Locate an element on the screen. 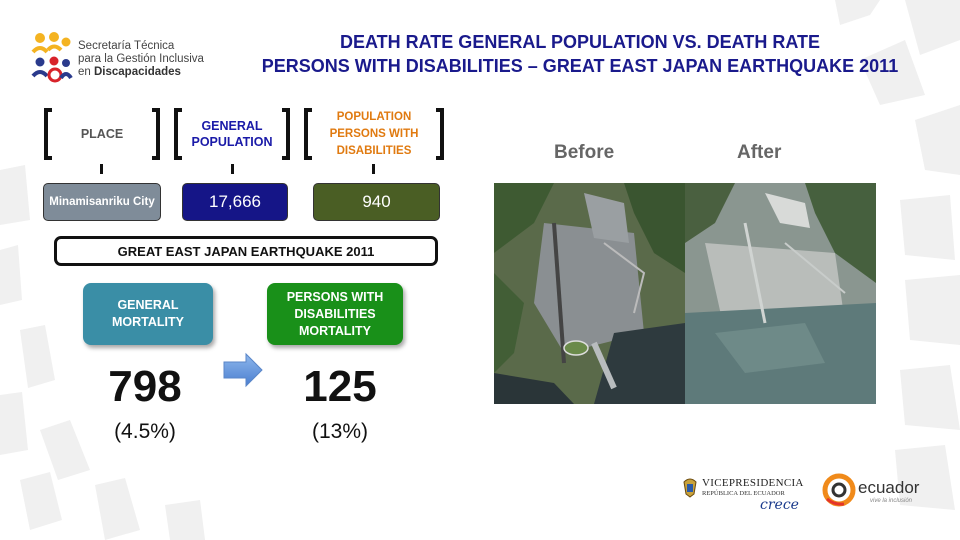 This screenshot has height=540, width=960. general-mortality-value: 798 is located at coordinates (145, 386).